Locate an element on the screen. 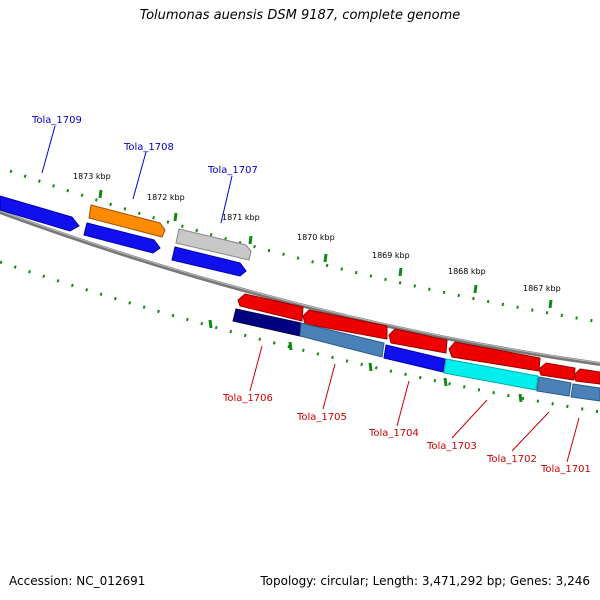 The image size is (600, 600). scale-label: 1870 kbp is located at coordinates (316, 237).